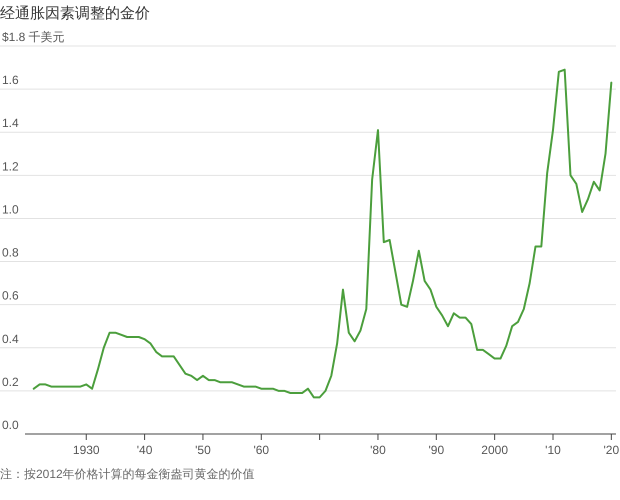  What do you see at coordinates (11, 295) in the screenshot?
I see `y-tick-label: 0.6` at bounding box center [11, 295].